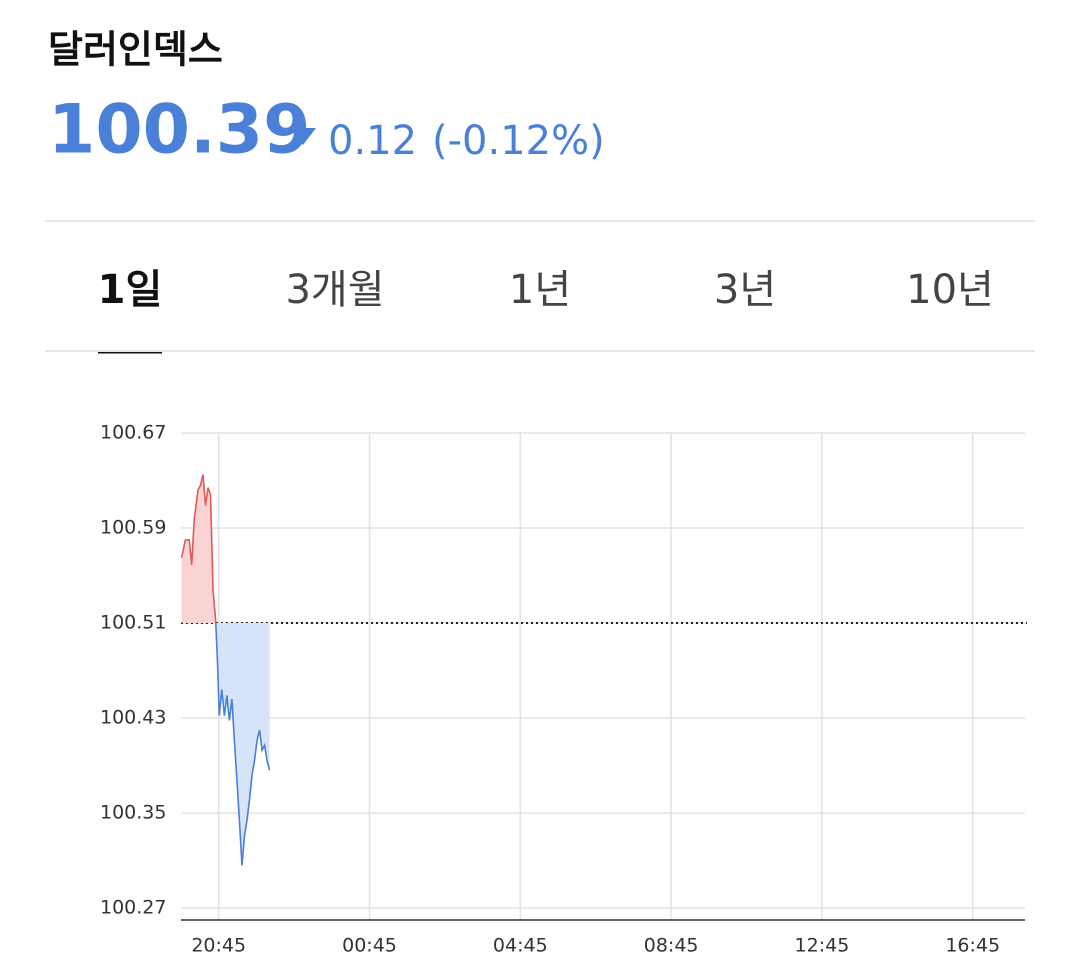  Describe the element at coordinates (133, 908) in the screenshot. I see `y-tick-label: 100.27` at that location.